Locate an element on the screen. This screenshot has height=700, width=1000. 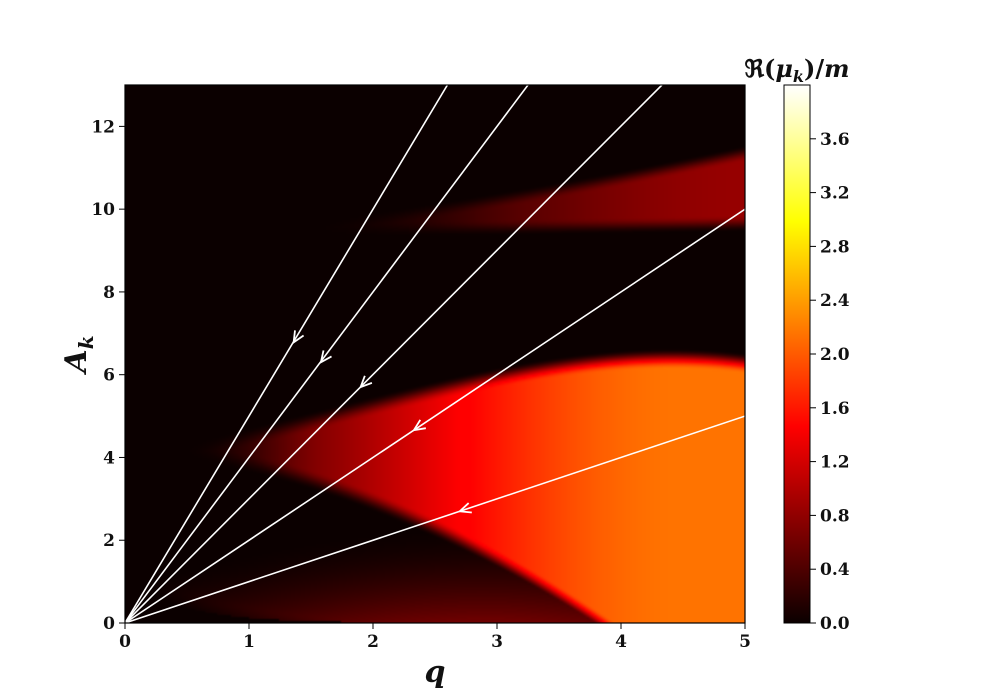
x-tick-label: 5 is located at coordinates (745, 642).